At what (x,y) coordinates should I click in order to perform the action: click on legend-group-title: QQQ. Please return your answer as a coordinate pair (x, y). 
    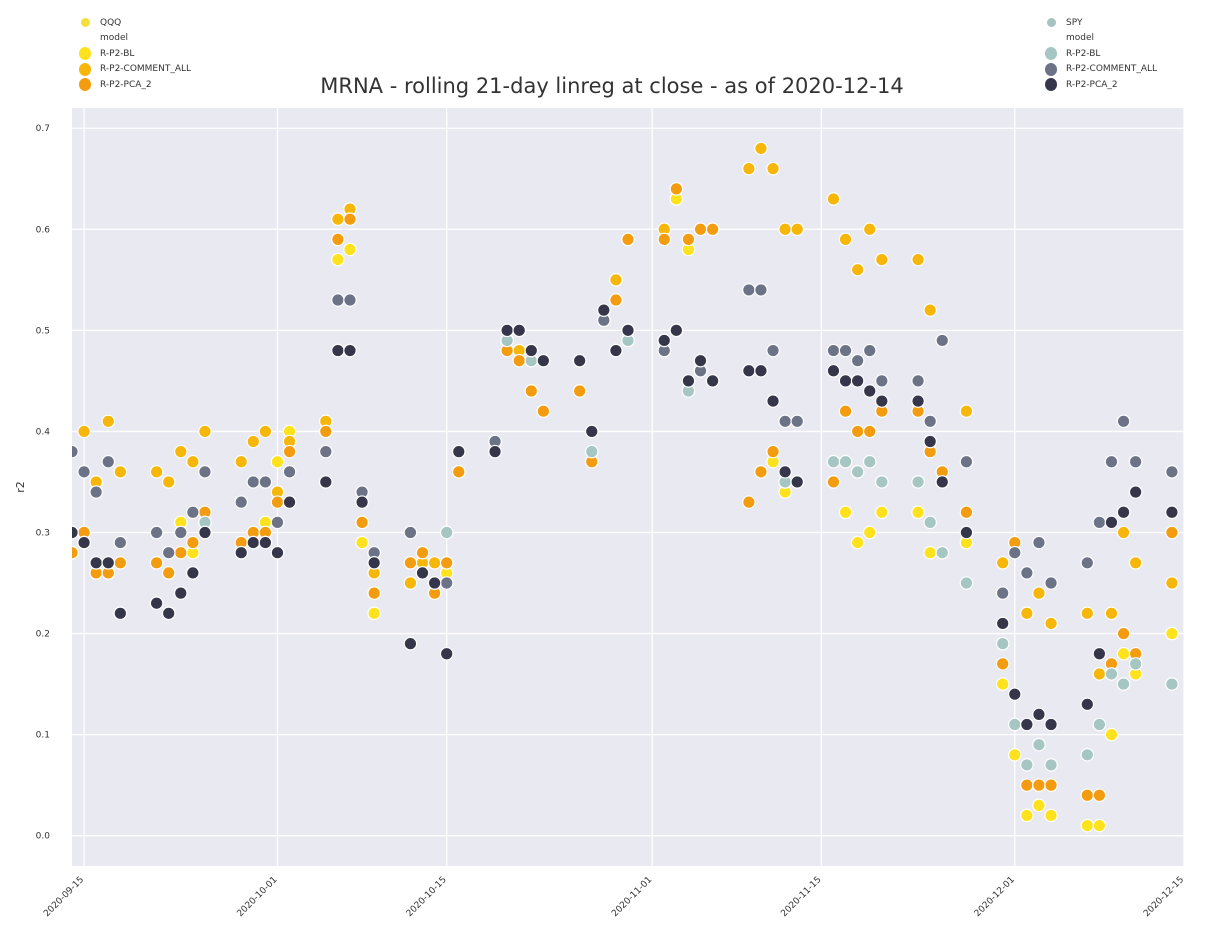
    Looking at the image, I should click on (111, 22).